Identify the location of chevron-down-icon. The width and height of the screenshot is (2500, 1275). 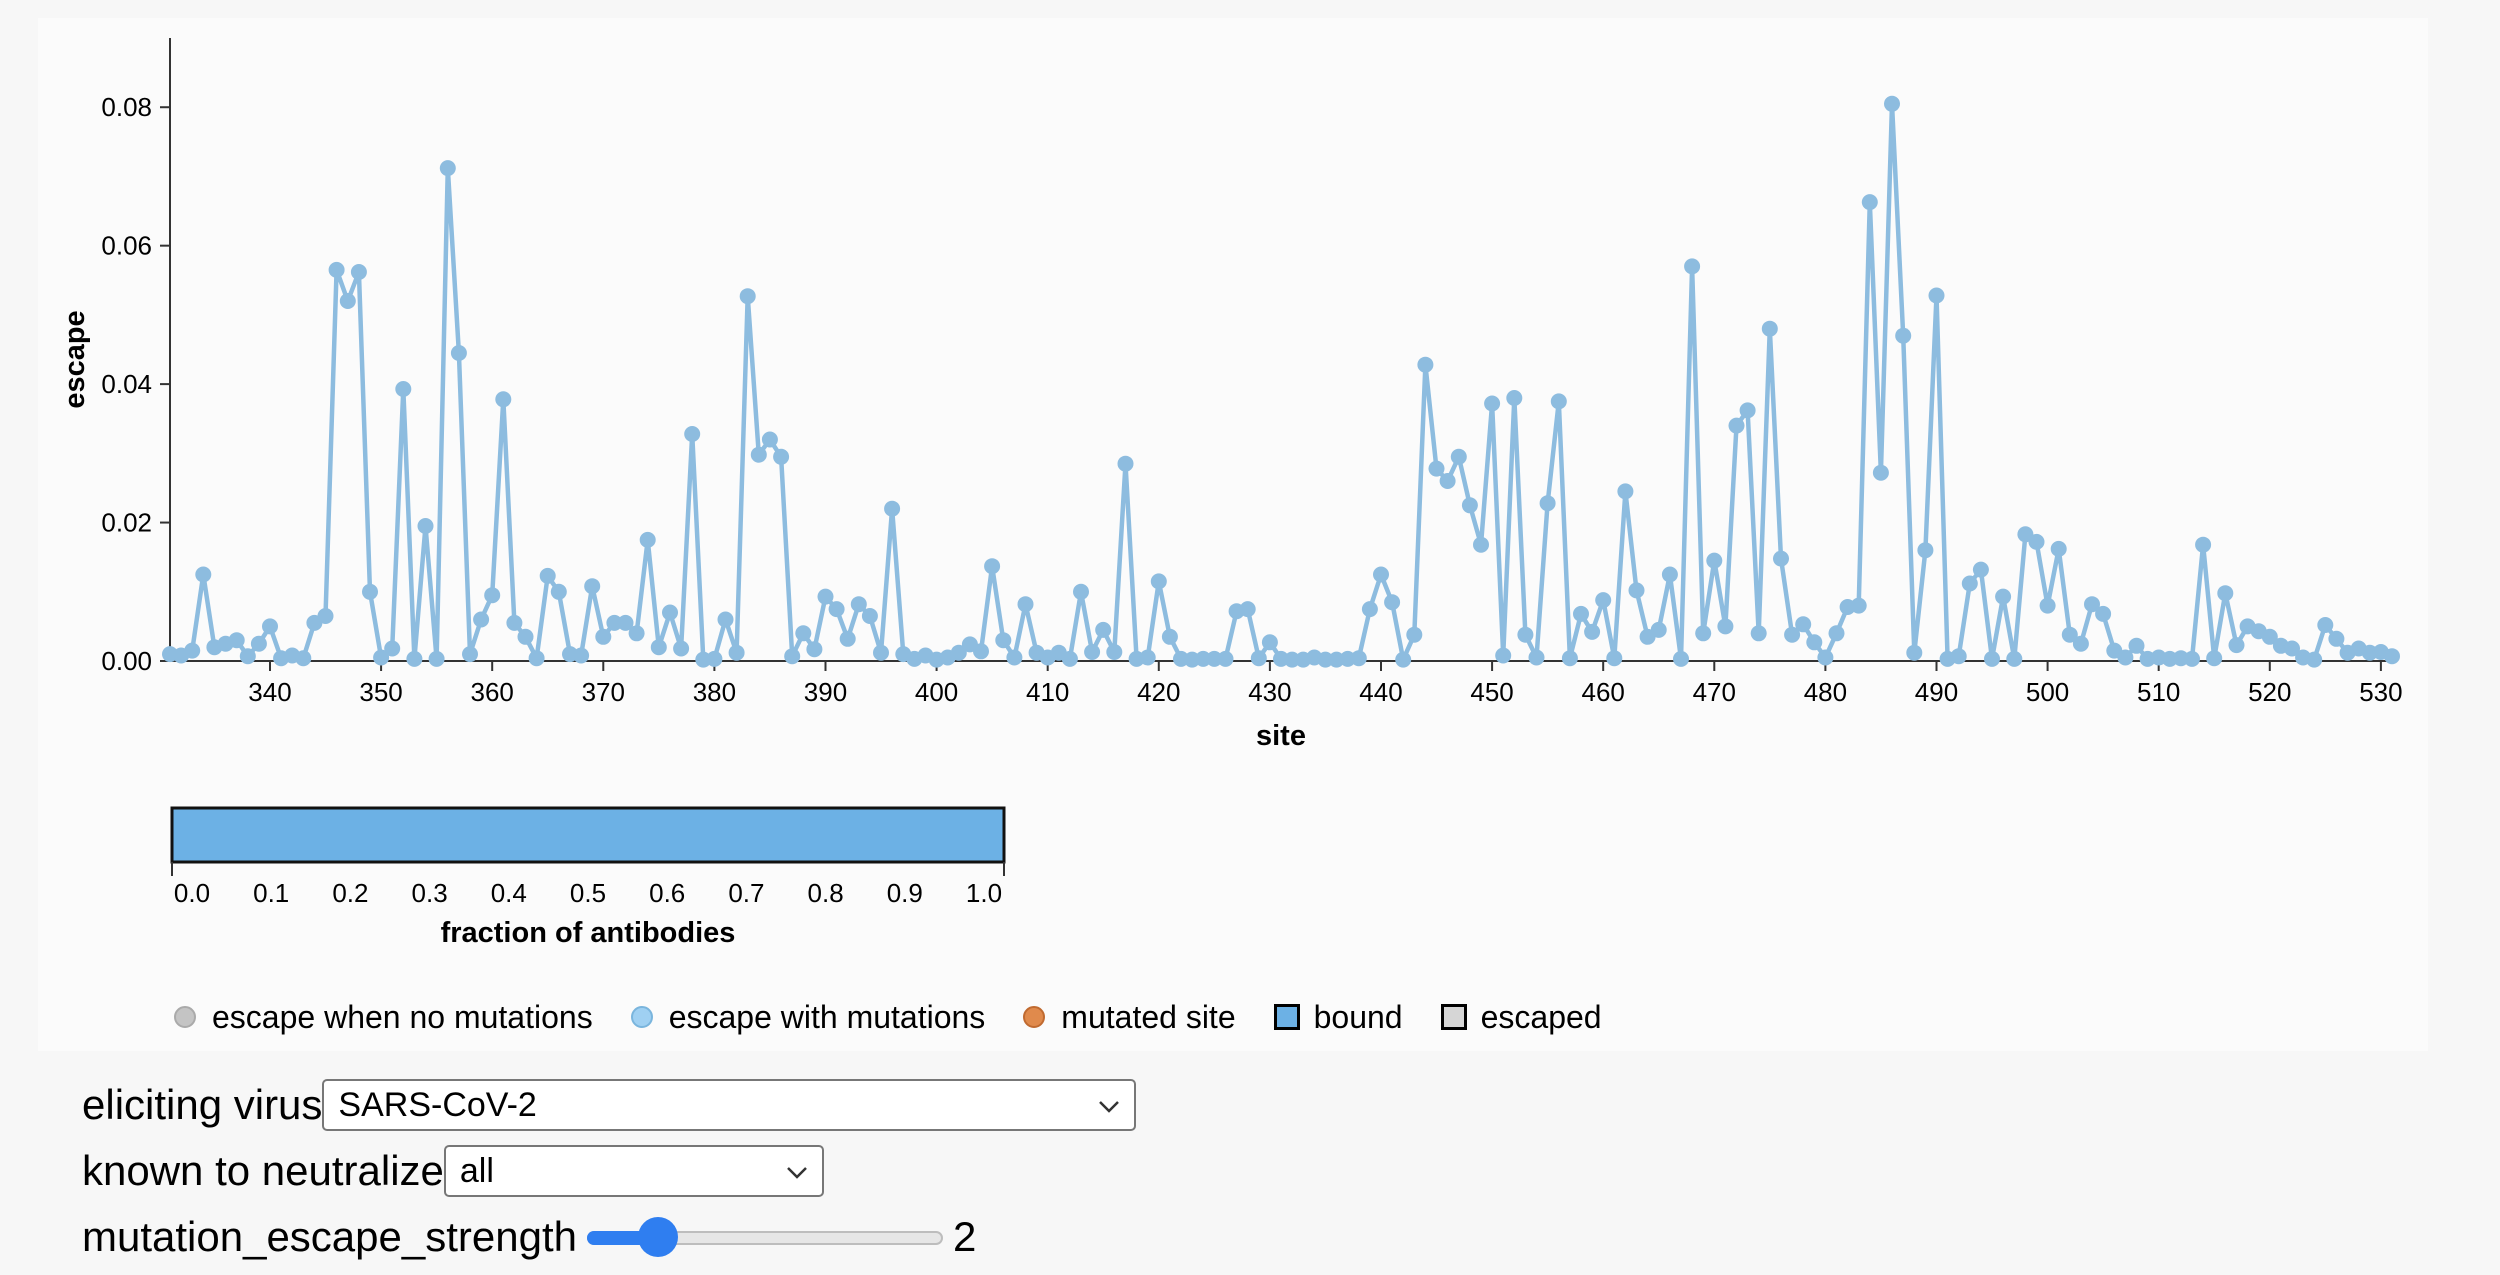
(797, 1173).